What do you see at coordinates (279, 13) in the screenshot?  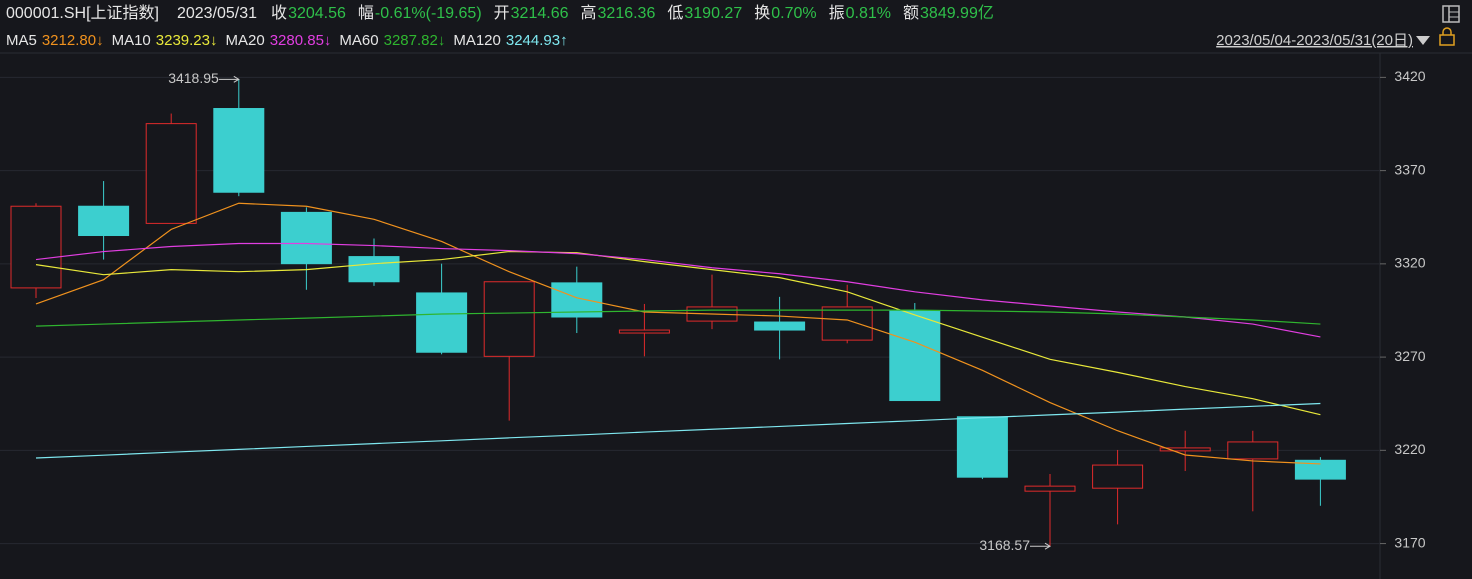 I see `field-label: 收` at bounding box center [279, 13].